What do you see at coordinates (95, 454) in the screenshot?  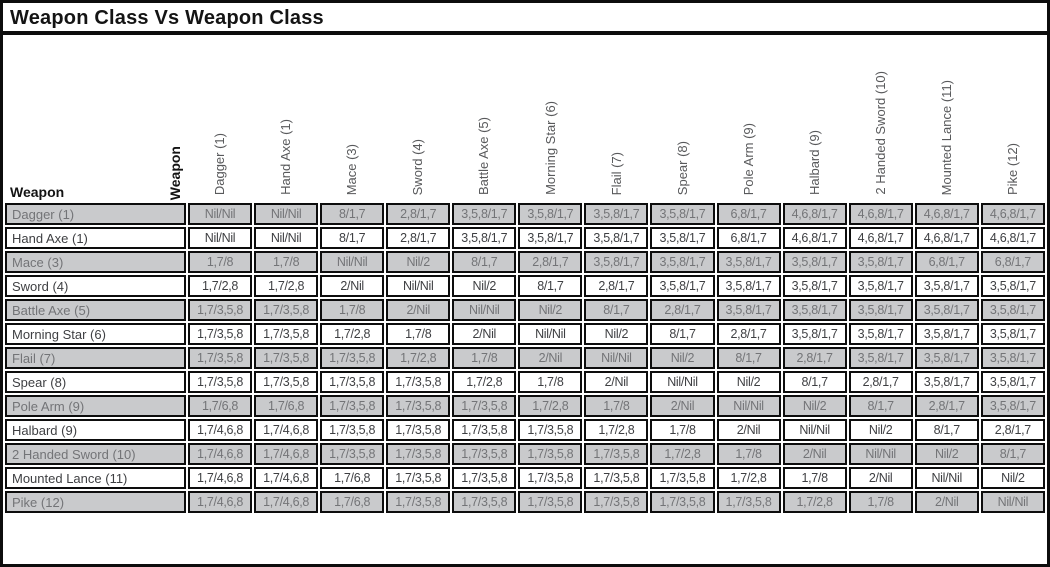 I see `row-header-2-handed-sword-10: 2 Handed Sword (10)` at bounding box center [95, 454].